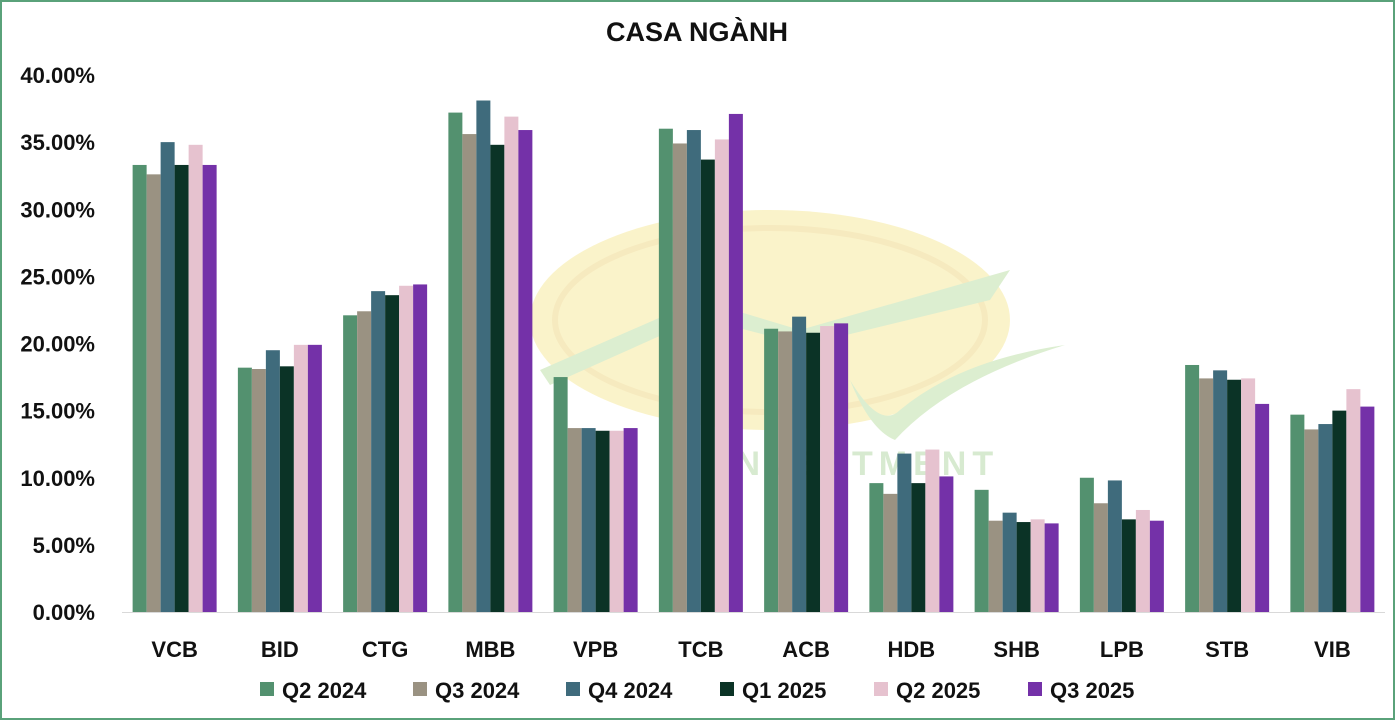 The width and height of the screenshot is (1395, 720). What do you see at coordinates (1297, 513) in the screenshot?
I see `bar-vib-q2-2024` at bounding box center [1297, 513].